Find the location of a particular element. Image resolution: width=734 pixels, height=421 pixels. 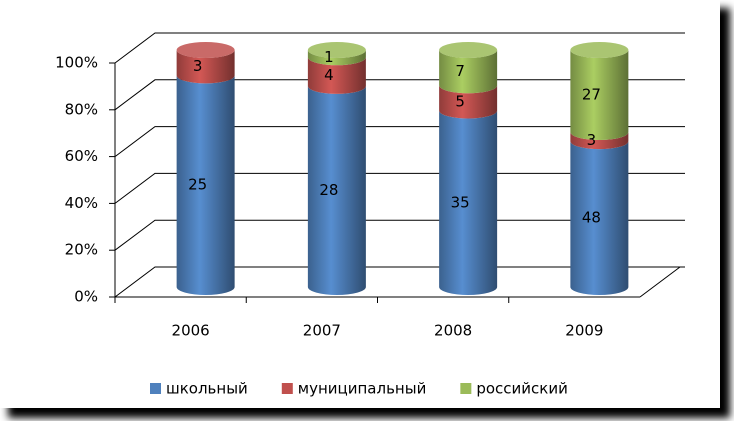

data-label: 25 is located at coordinates (197, 185).